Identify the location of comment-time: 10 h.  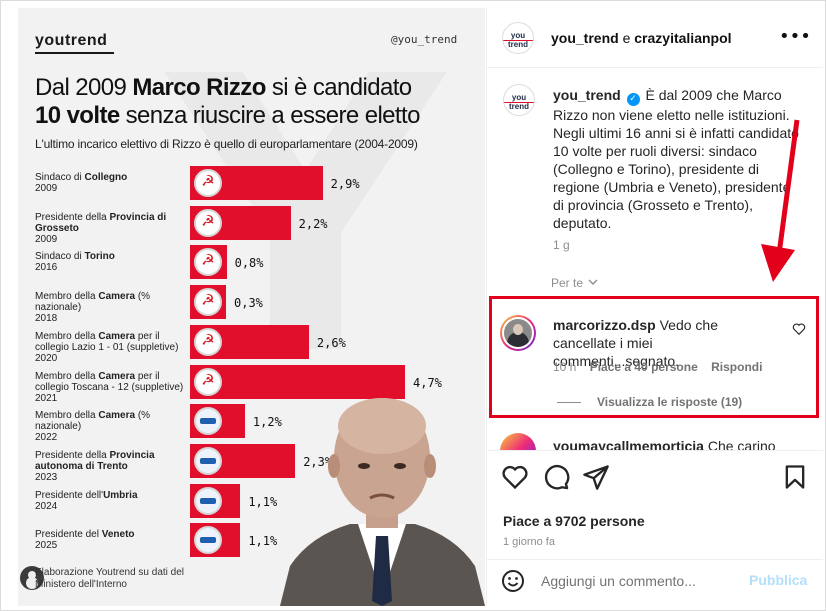
(565, 367).